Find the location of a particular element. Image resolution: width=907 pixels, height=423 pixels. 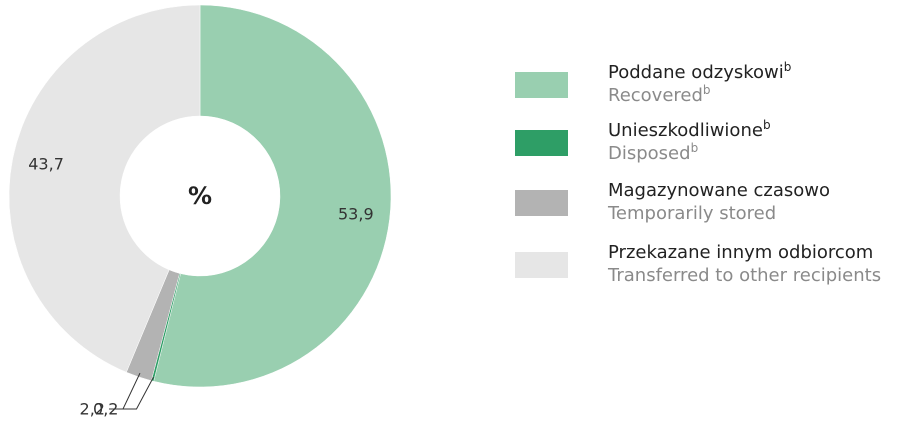

data-label: 0,2 is located at coordinates (105, 409).